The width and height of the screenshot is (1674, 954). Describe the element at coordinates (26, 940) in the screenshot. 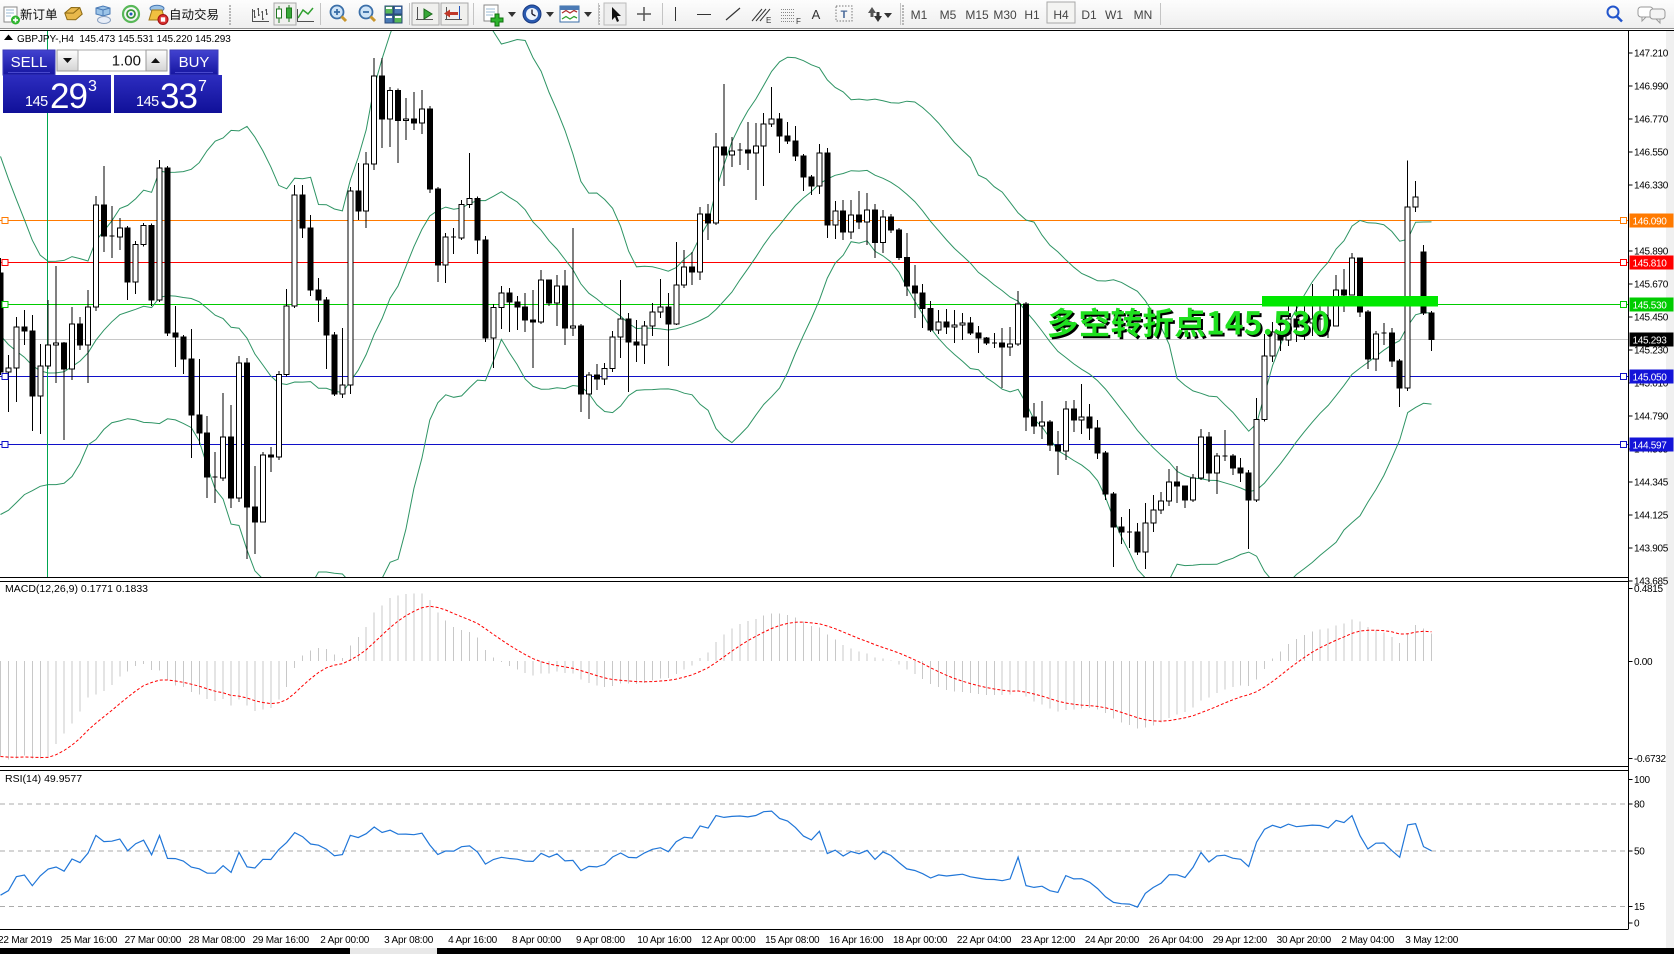

I see `svg-text: 22 Mar 2019` at that location.